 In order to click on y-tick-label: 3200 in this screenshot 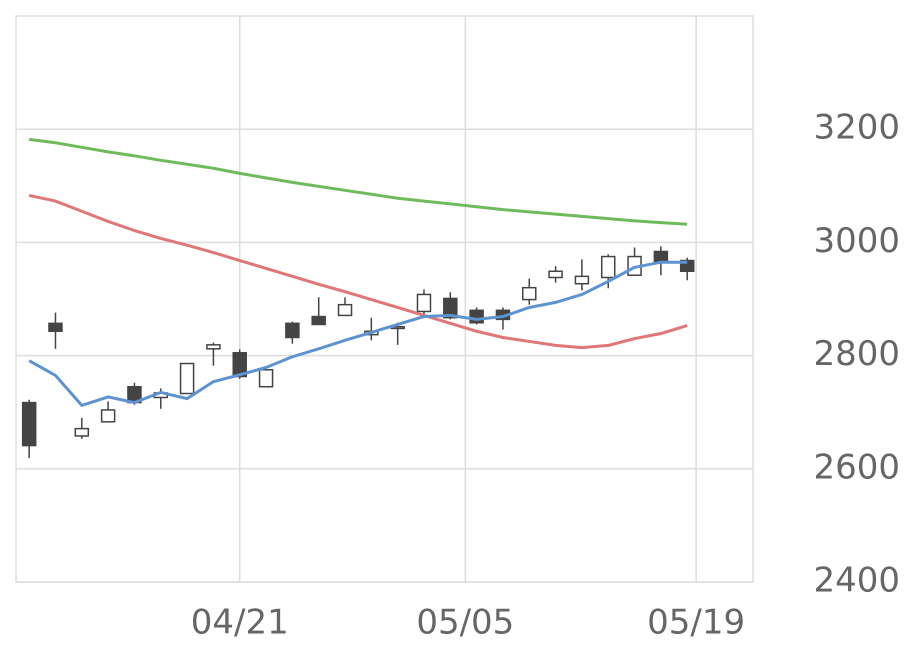, I will do `click(856, 128)`.